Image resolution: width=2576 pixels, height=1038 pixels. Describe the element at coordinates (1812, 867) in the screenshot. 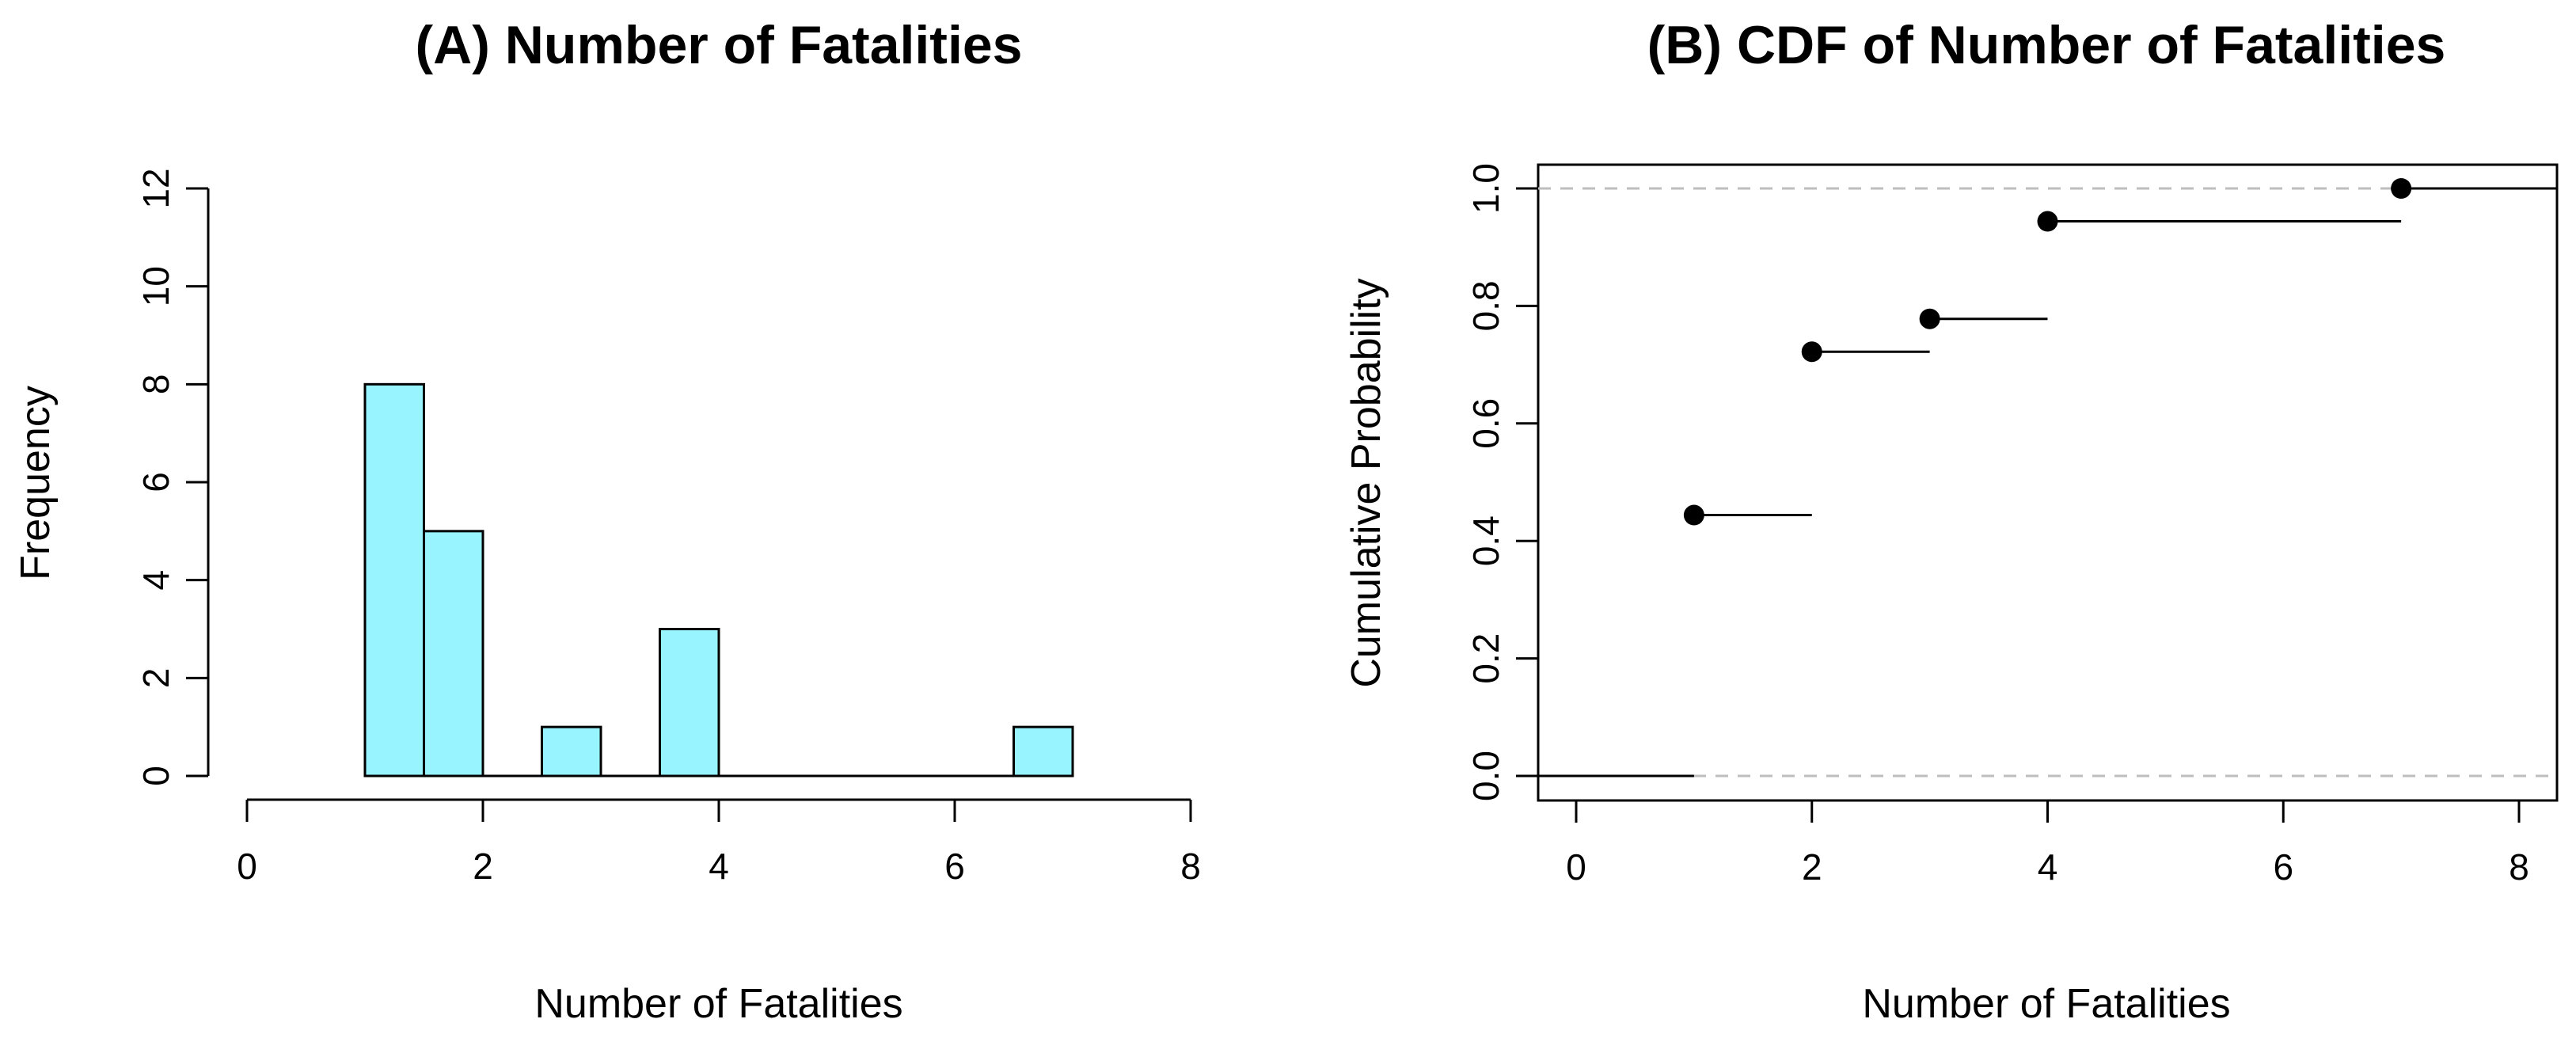

I see `ecdf-x-tick-label: 2` at that location.